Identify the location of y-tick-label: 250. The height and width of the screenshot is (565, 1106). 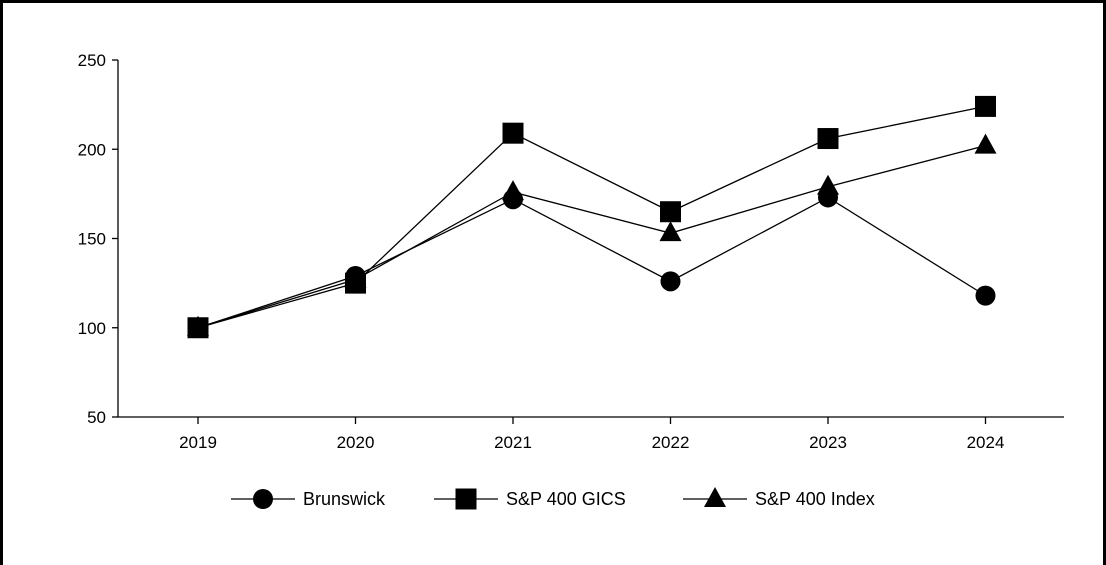
(92, 60).